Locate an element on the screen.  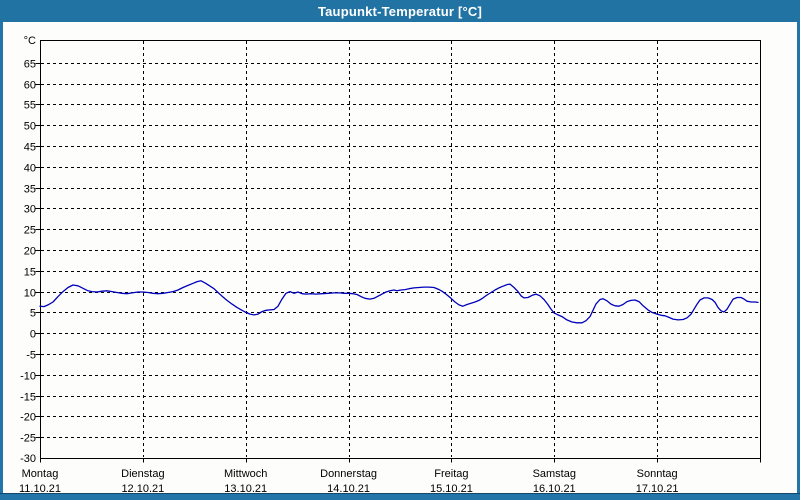
y-tick-label: -25 is located at coordinates (28, 439).